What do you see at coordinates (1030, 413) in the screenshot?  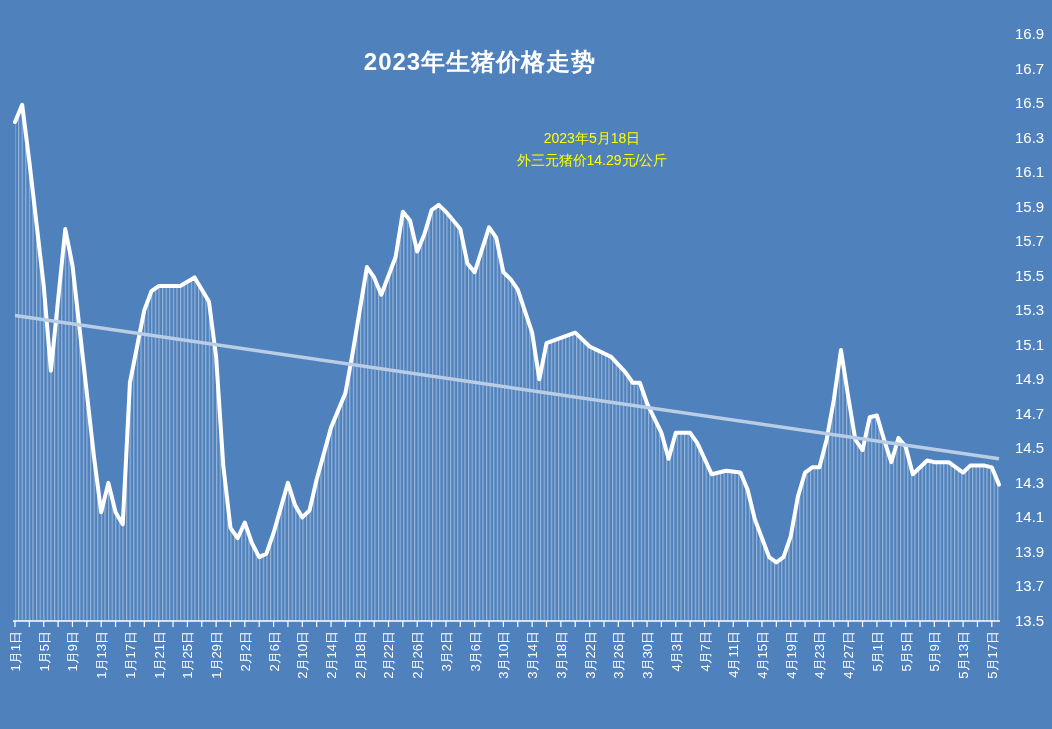 I see `y-tick-label: 14.7` at bounding box center [1030, 413].